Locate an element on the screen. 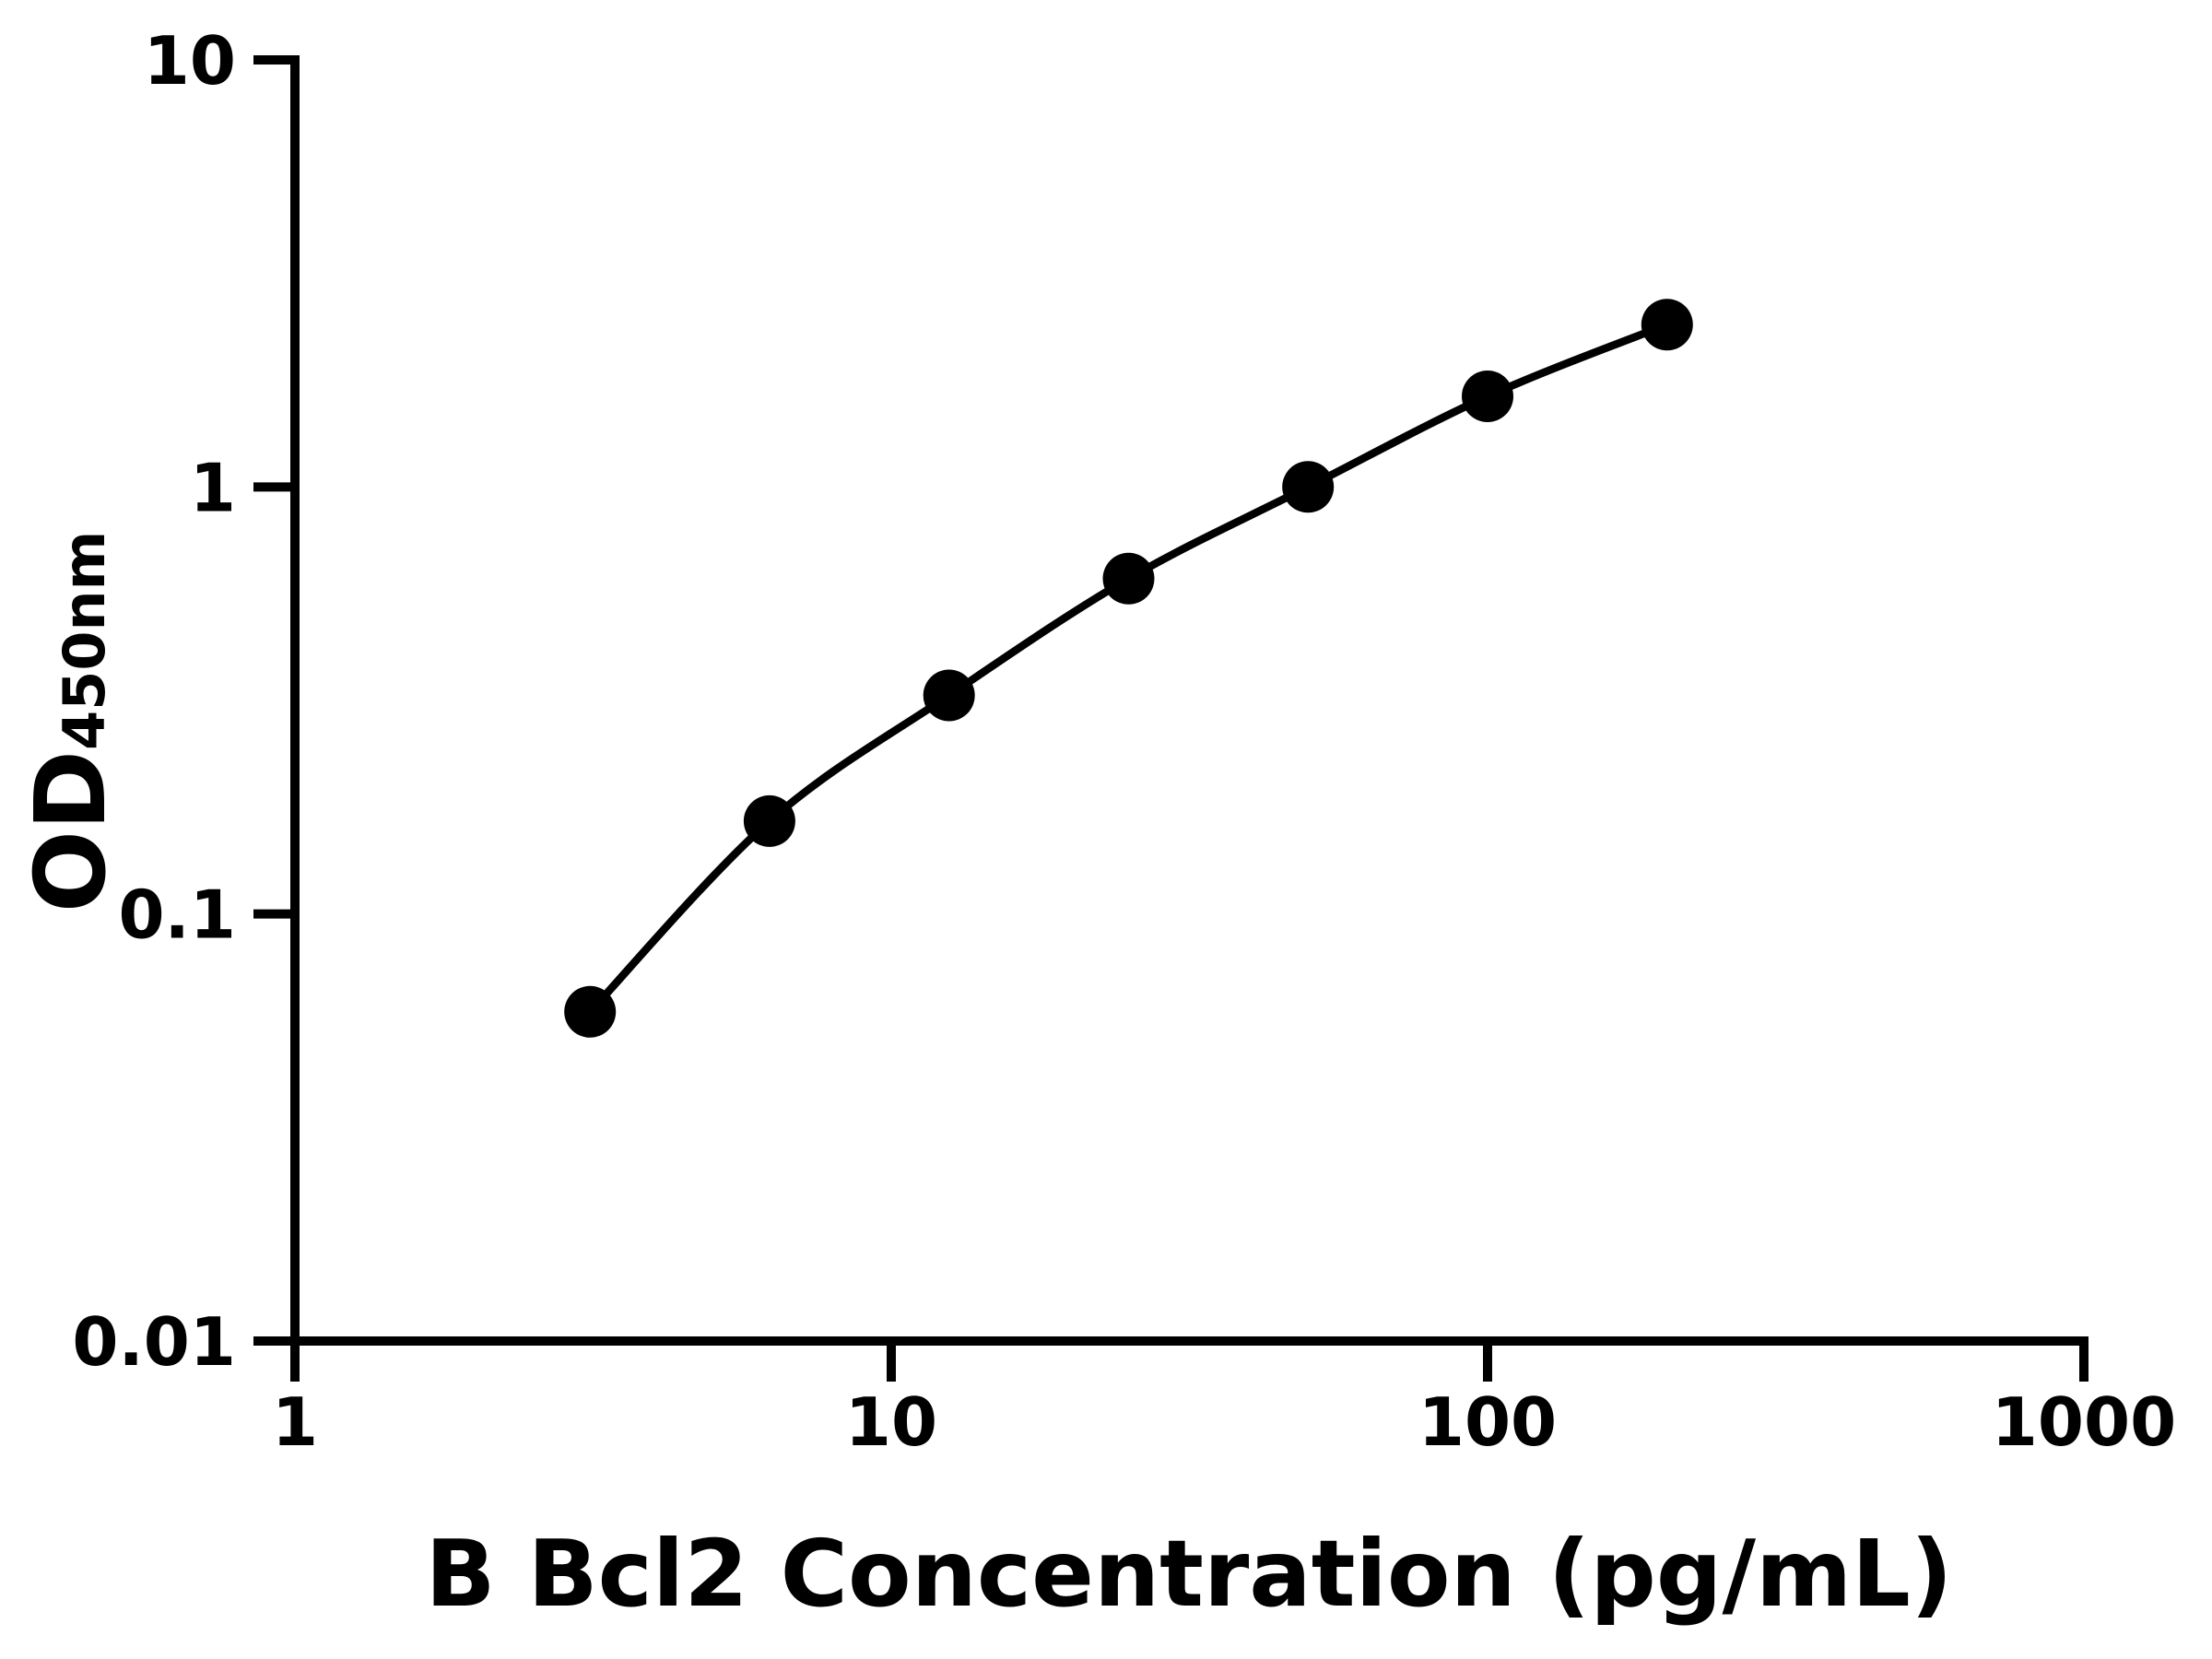 Image resolution: width=2212 pixels, height=1659 pixels. y-tick-label: 1 is located at coordinates (213, 487).